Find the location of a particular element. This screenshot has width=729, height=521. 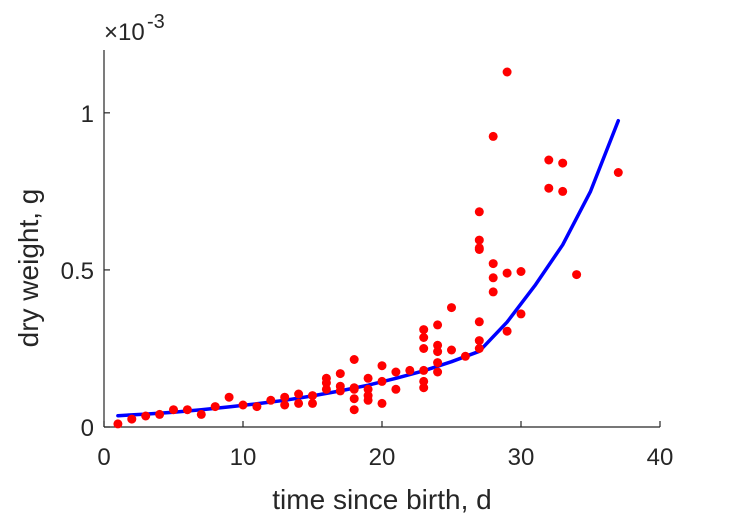

y-multiplier: ×10 -3 is located at coordinates (134, 28).